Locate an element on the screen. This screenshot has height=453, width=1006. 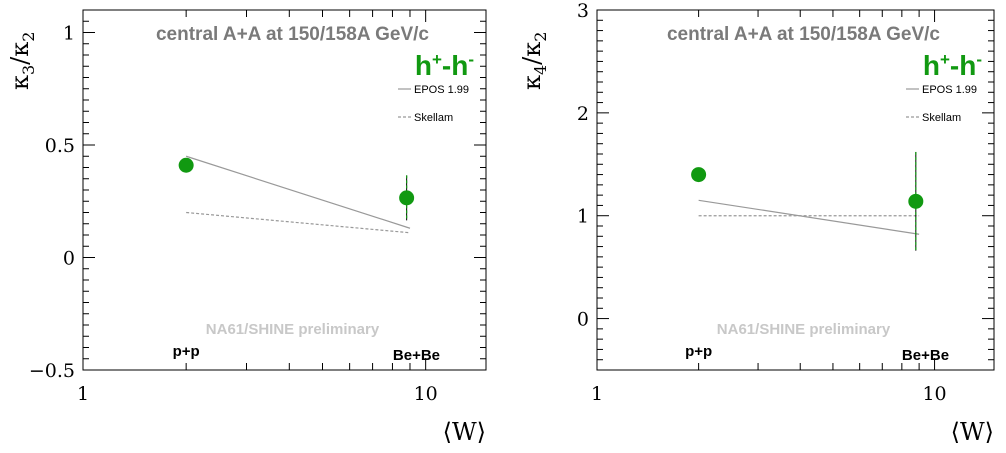
y-axis-label: κ4/κ2 is located at coordinates (534, 61).